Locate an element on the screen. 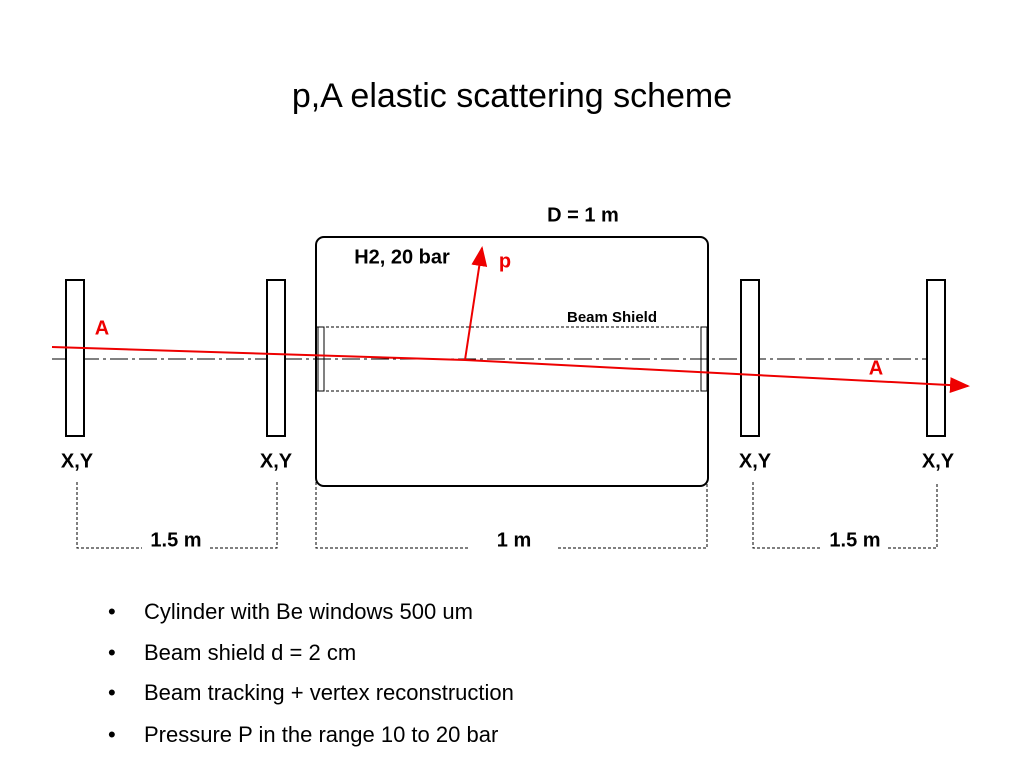 The image size is (1024, 768). beam-track is located at coordinates (510, 370).